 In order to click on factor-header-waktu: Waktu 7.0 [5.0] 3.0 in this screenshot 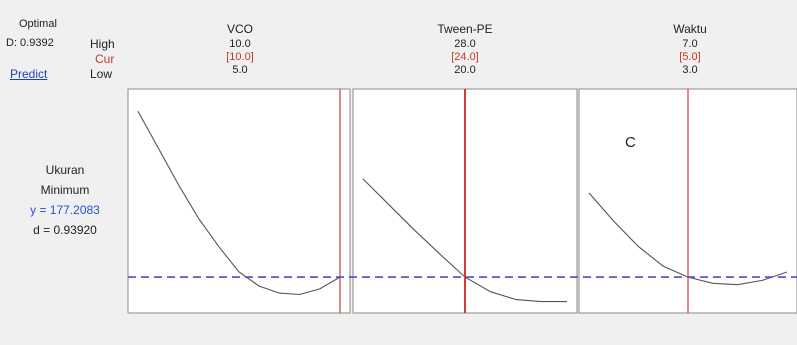, I will do `click(690, 49)`.